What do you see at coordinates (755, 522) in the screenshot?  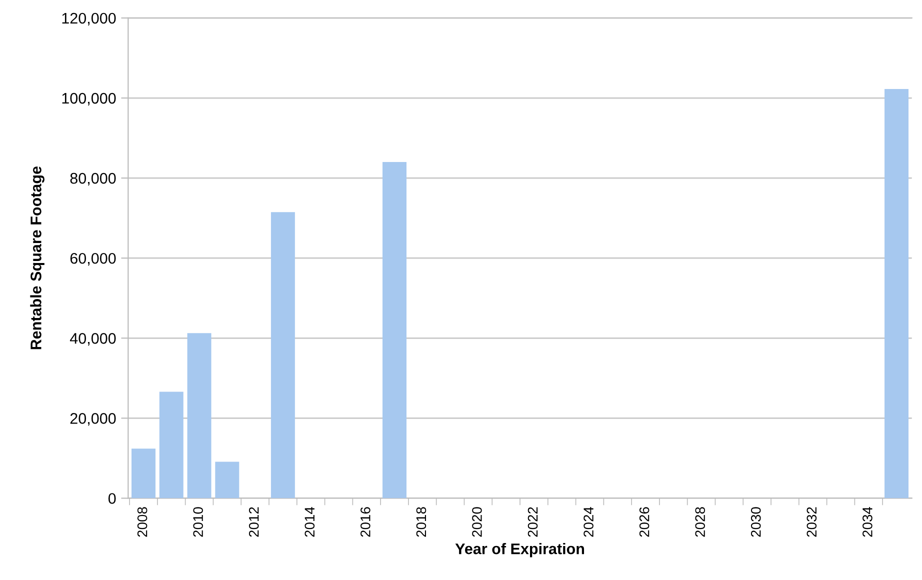 I see `x-tick-label: 2030` at bounding box center [755, 522].